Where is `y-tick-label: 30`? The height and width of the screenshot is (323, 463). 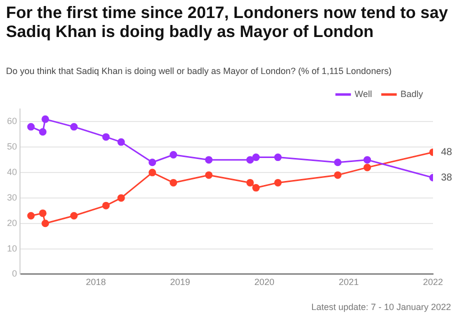 y-tick-label: 30 is located at coordinates (12, 197).